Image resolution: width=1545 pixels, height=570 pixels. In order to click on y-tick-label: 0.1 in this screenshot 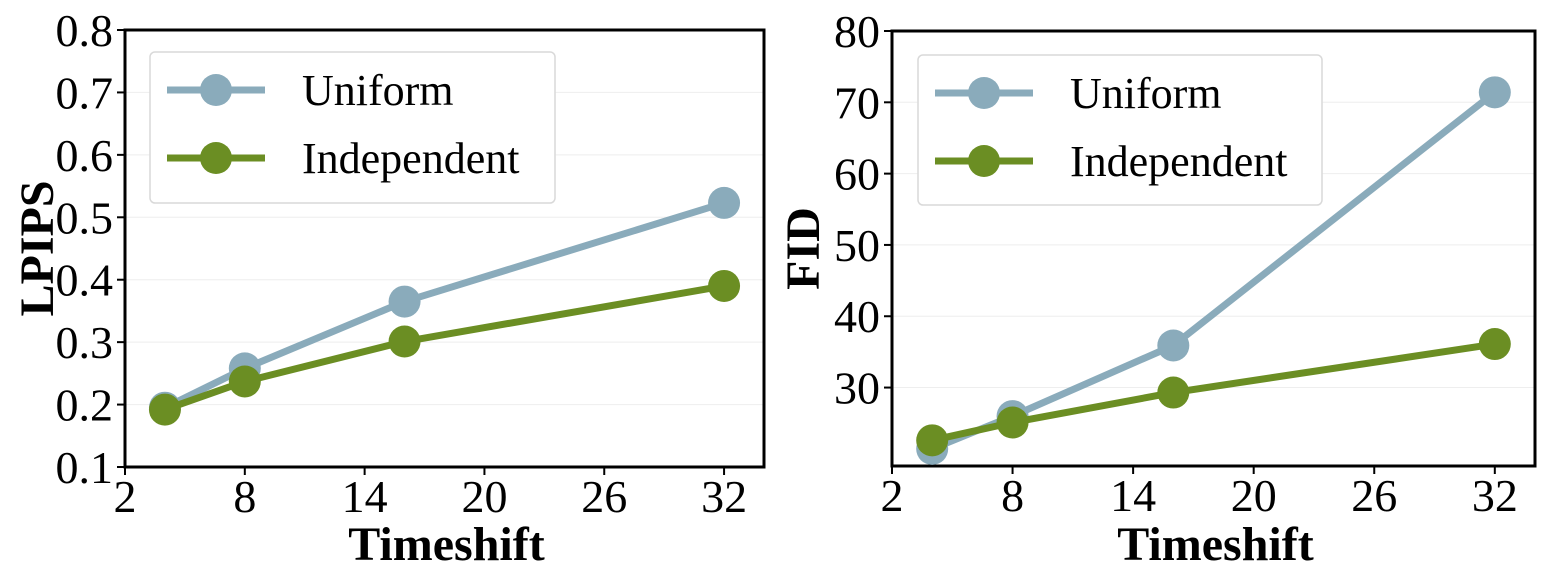, I will do `click(85, 467)`.